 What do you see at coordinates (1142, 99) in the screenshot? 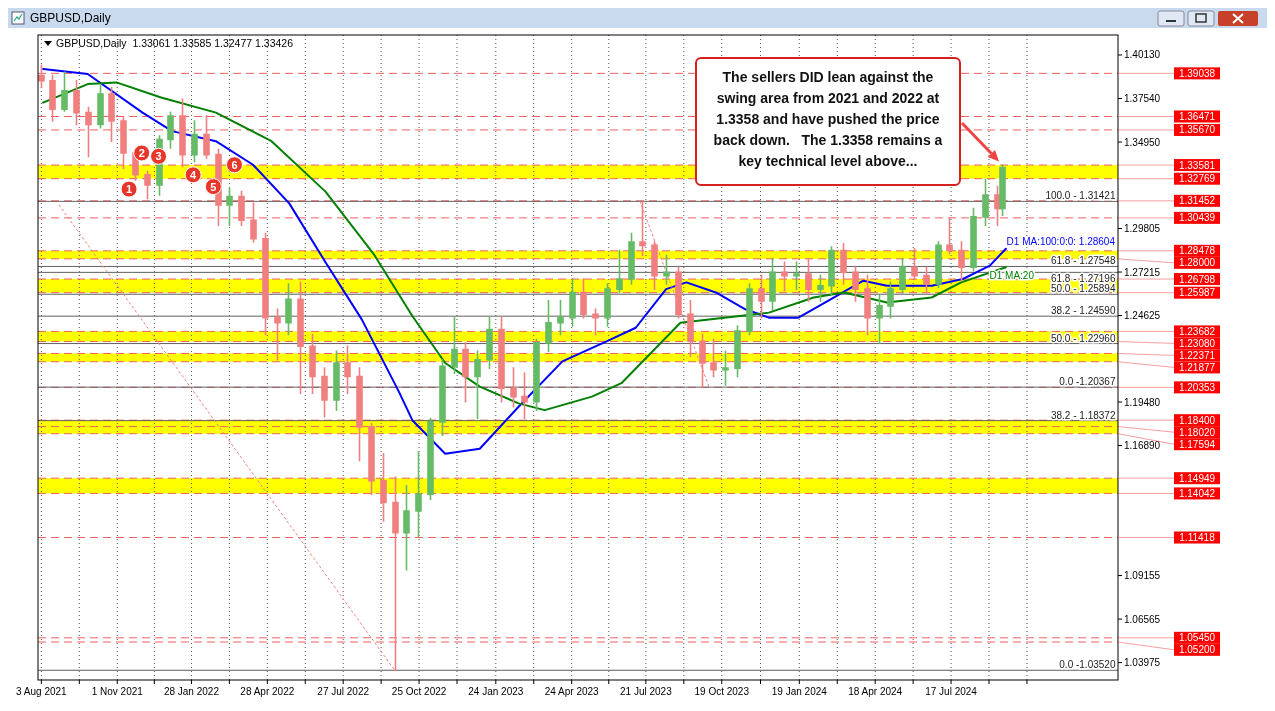
I see `y-tick-label: 1.37540` at bounding box center [1142, 99].